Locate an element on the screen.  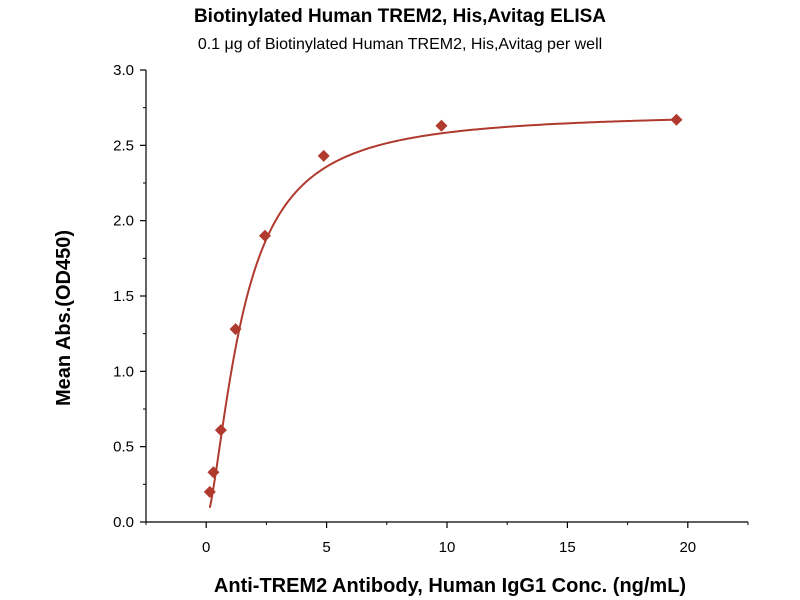
y-tick-label: 1.0 is located at coordinates (123, 371).